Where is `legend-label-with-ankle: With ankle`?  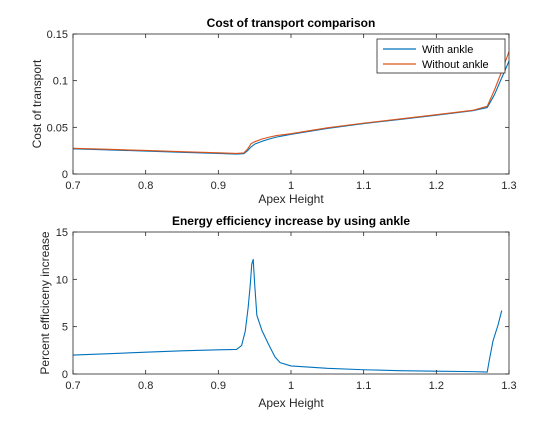 legend-label-with-ankle: With ankle is located at coordinates (447, 50).